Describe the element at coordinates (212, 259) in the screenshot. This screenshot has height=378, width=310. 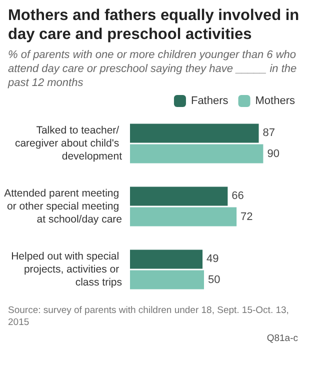
I see `data-label: 49` at that location.